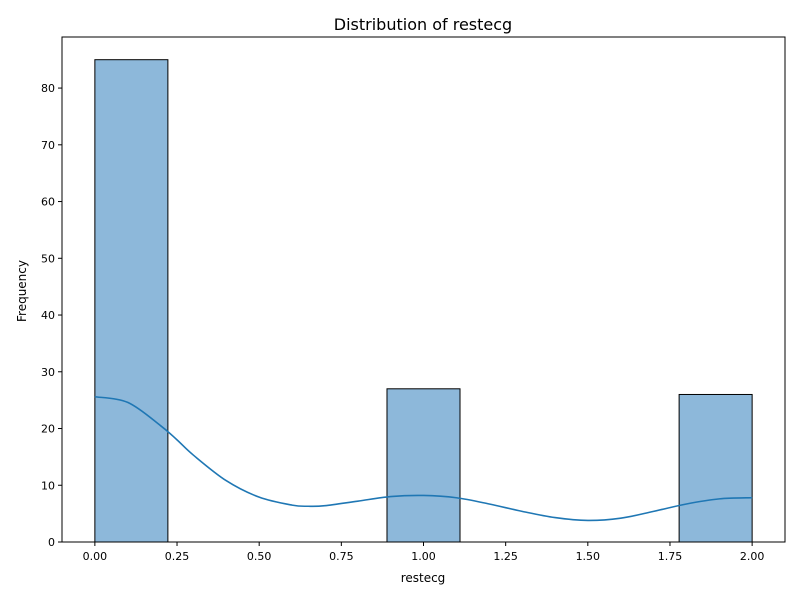 The height and width of the screenshot is (600, 800). I want to click on y-tick-label: 40, so click(48, 315).